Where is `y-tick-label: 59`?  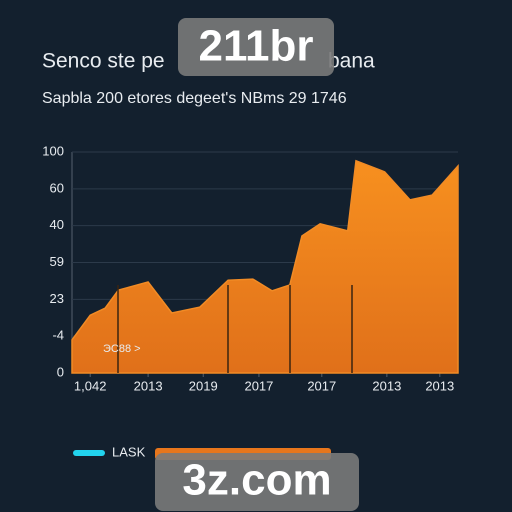 y-tick-label: 59 is located at coordinates (57, 261).